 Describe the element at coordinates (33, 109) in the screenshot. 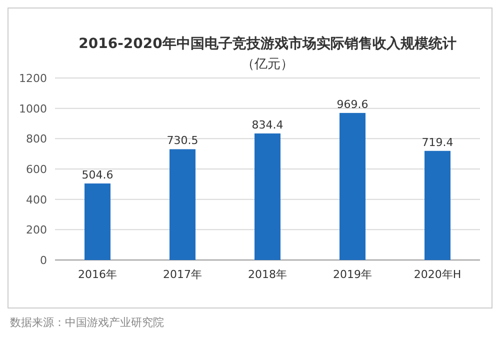

I see `y-tick-label: 1000` at that location.